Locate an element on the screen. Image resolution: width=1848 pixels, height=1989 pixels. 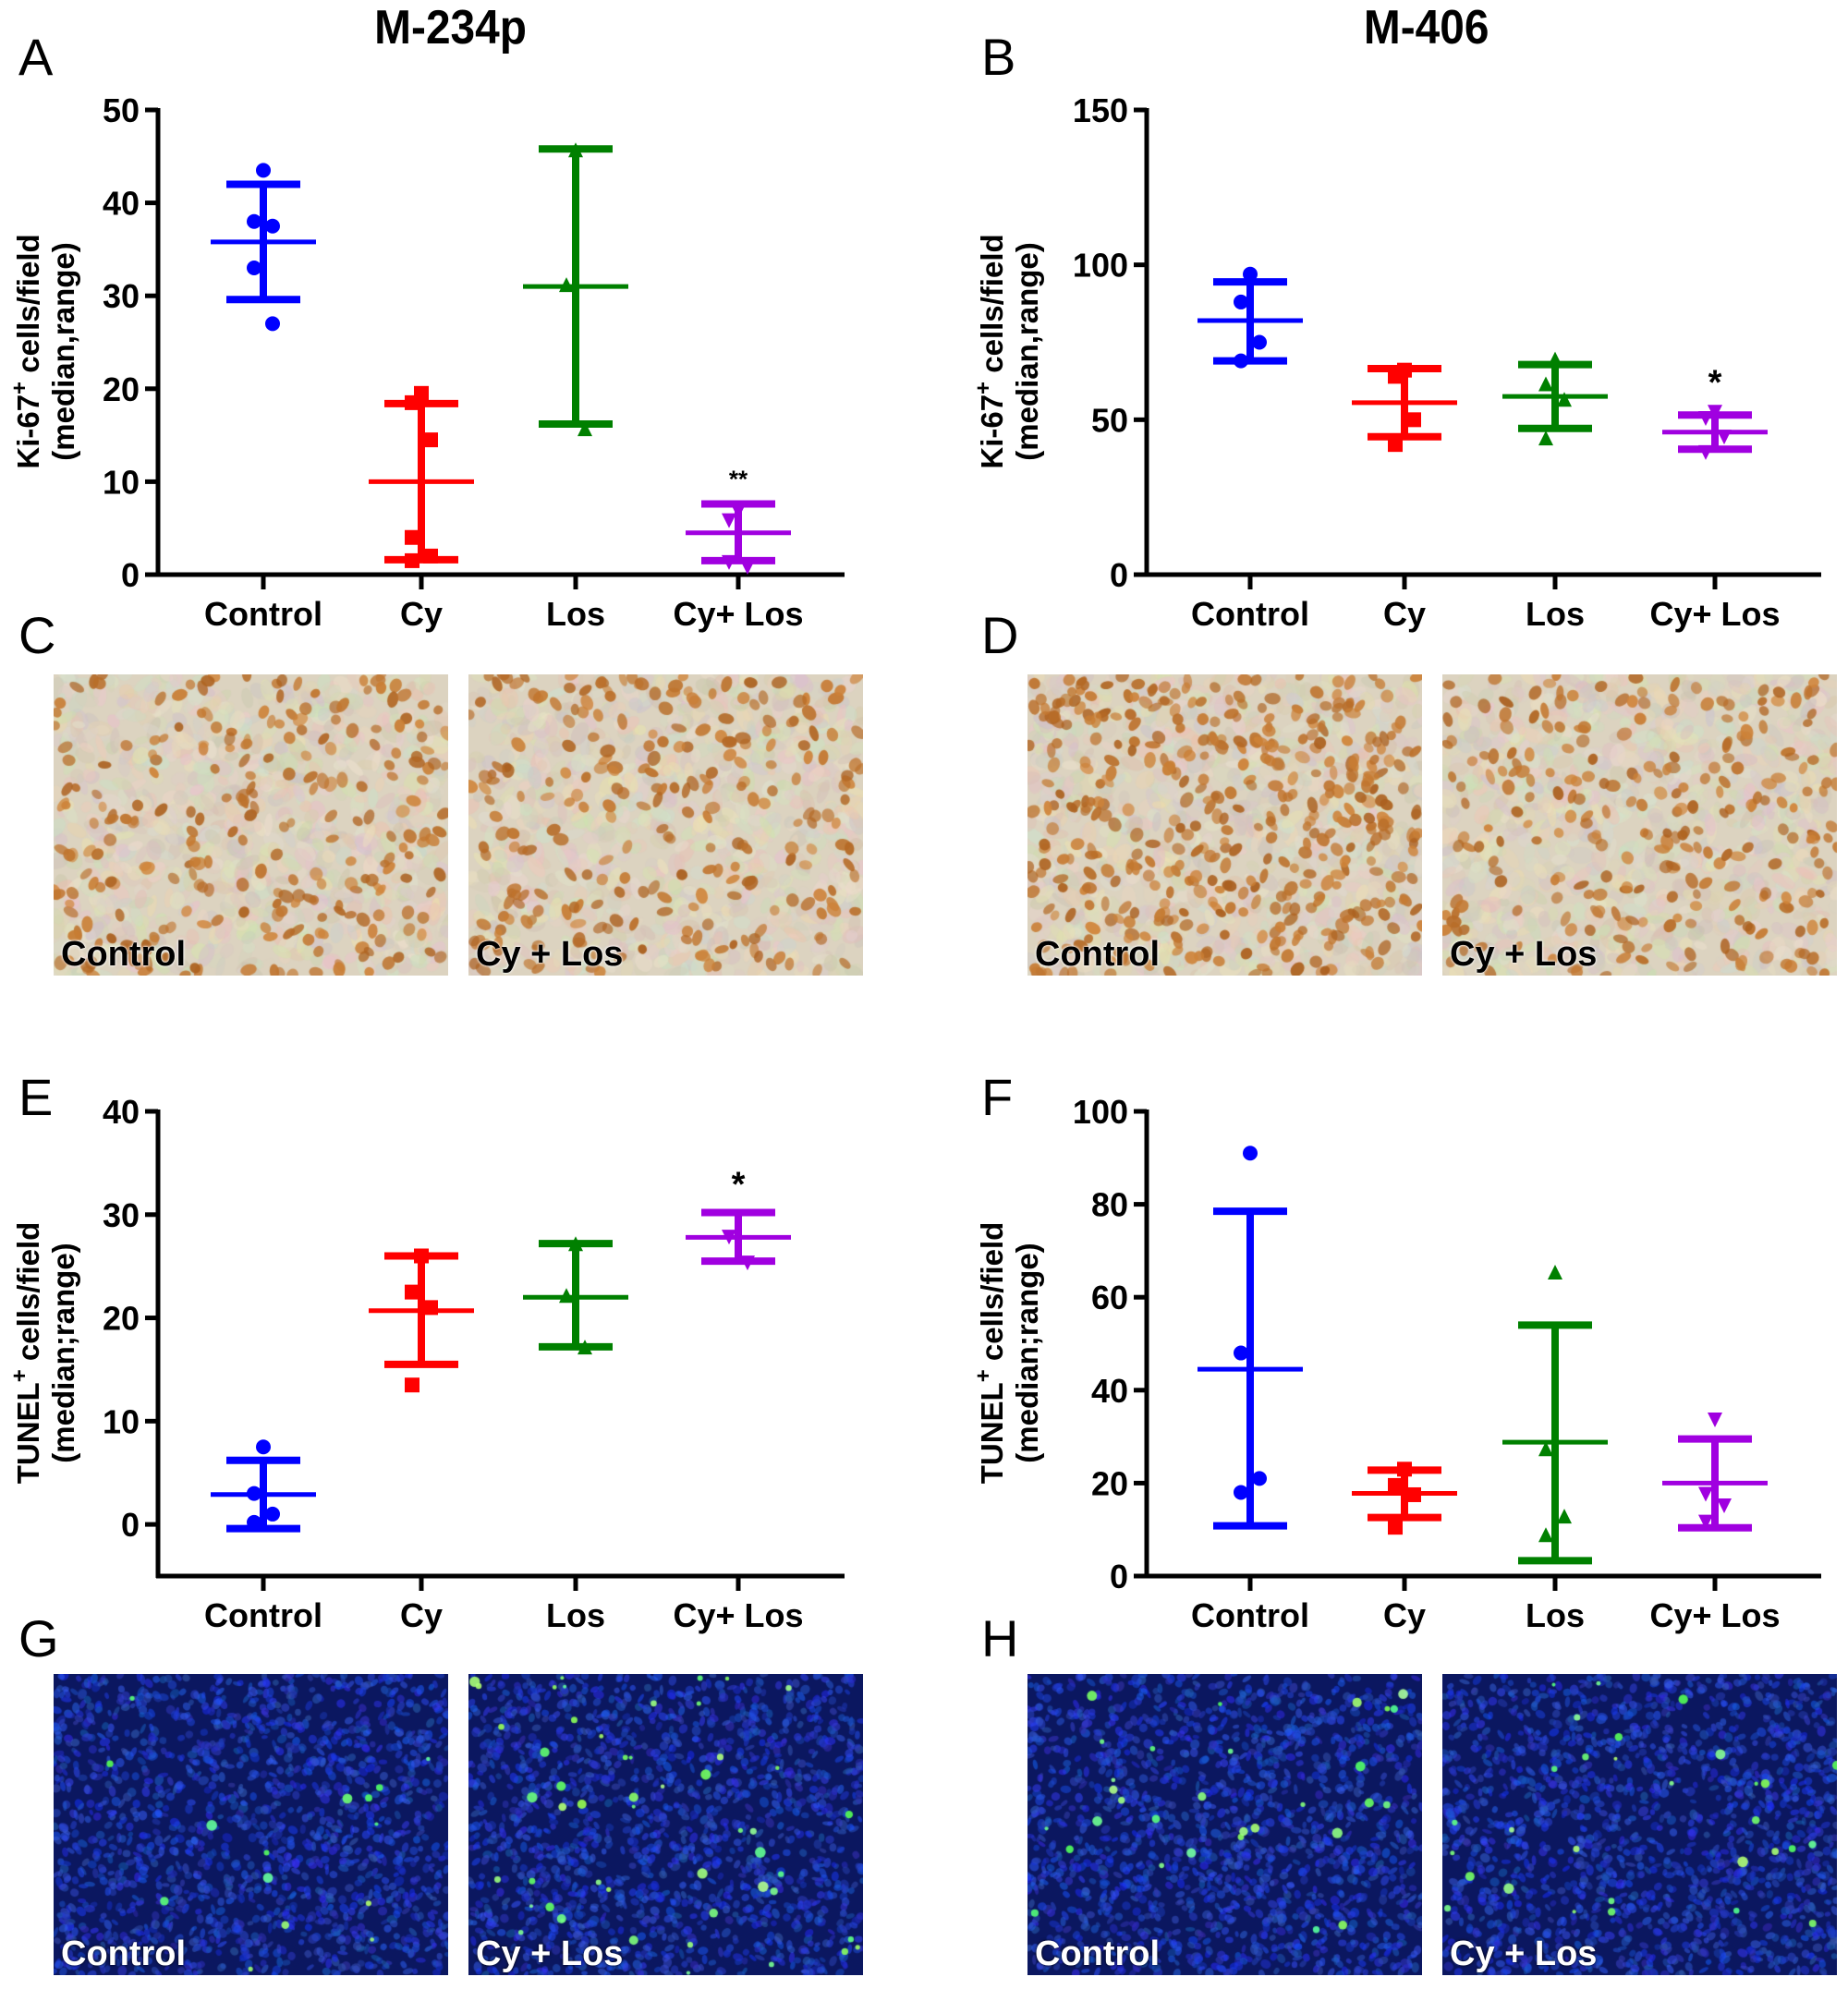
y-axis-label-line2: (median,range) is located at coordinates (63, 351).